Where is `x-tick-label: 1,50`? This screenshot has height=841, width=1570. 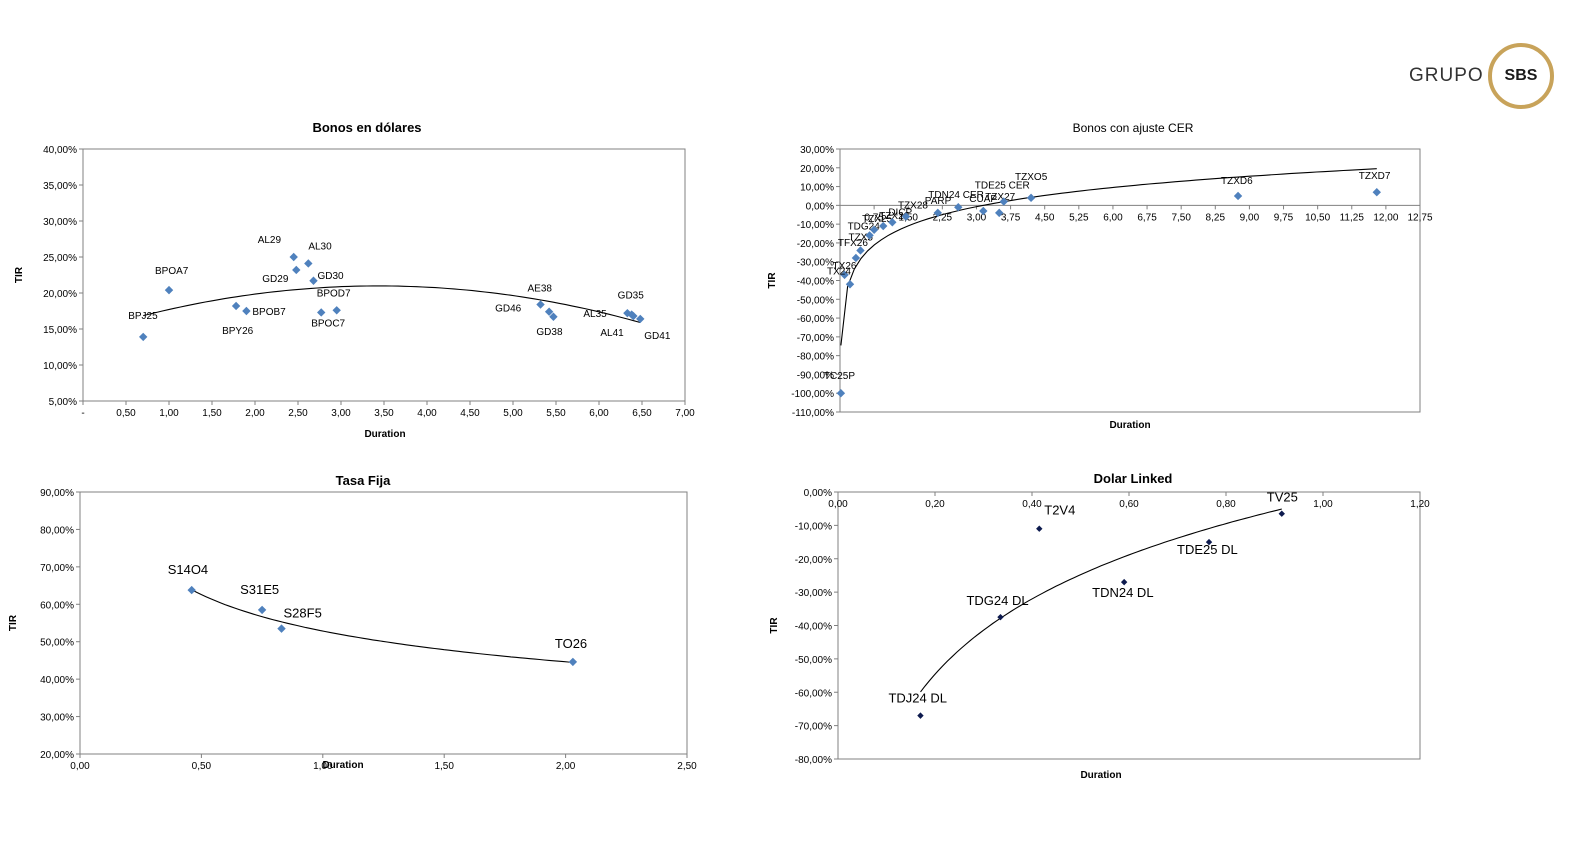
x-tick-label: 1,50 is located at coordinates (212, 413).